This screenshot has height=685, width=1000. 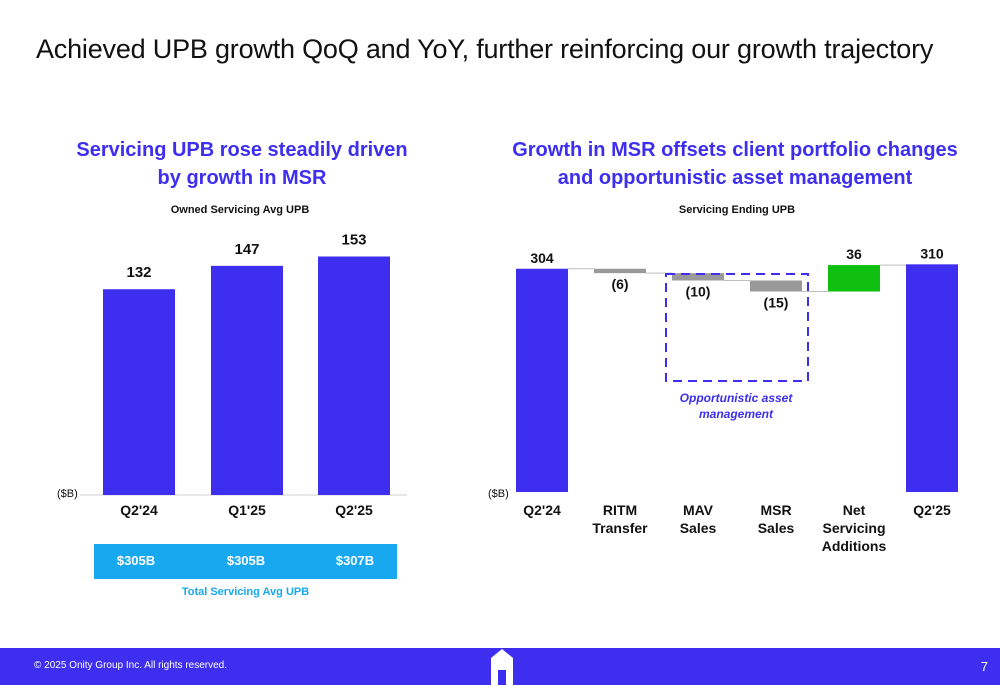 What do you see at coordinates (736, 414) in the screenshot?
I see `annotation-line2: management` at bounding box center [736, 414].